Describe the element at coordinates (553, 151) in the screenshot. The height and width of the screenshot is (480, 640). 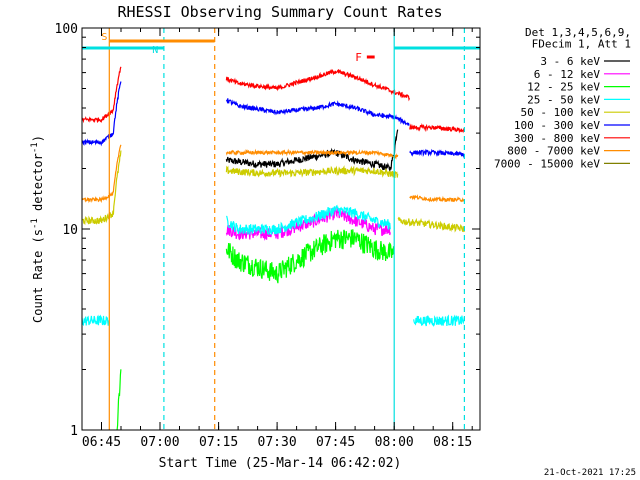
I see `legend-label-7: 800 - 7000 keV` at that location.